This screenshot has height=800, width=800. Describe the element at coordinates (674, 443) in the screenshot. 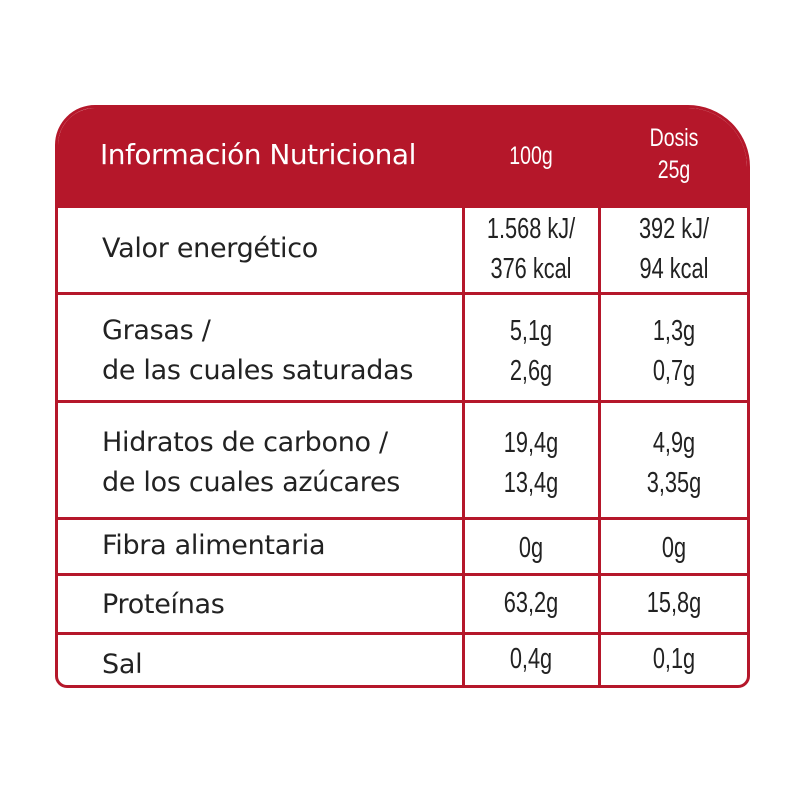

I see `value-dose: 4,9g` at that location.